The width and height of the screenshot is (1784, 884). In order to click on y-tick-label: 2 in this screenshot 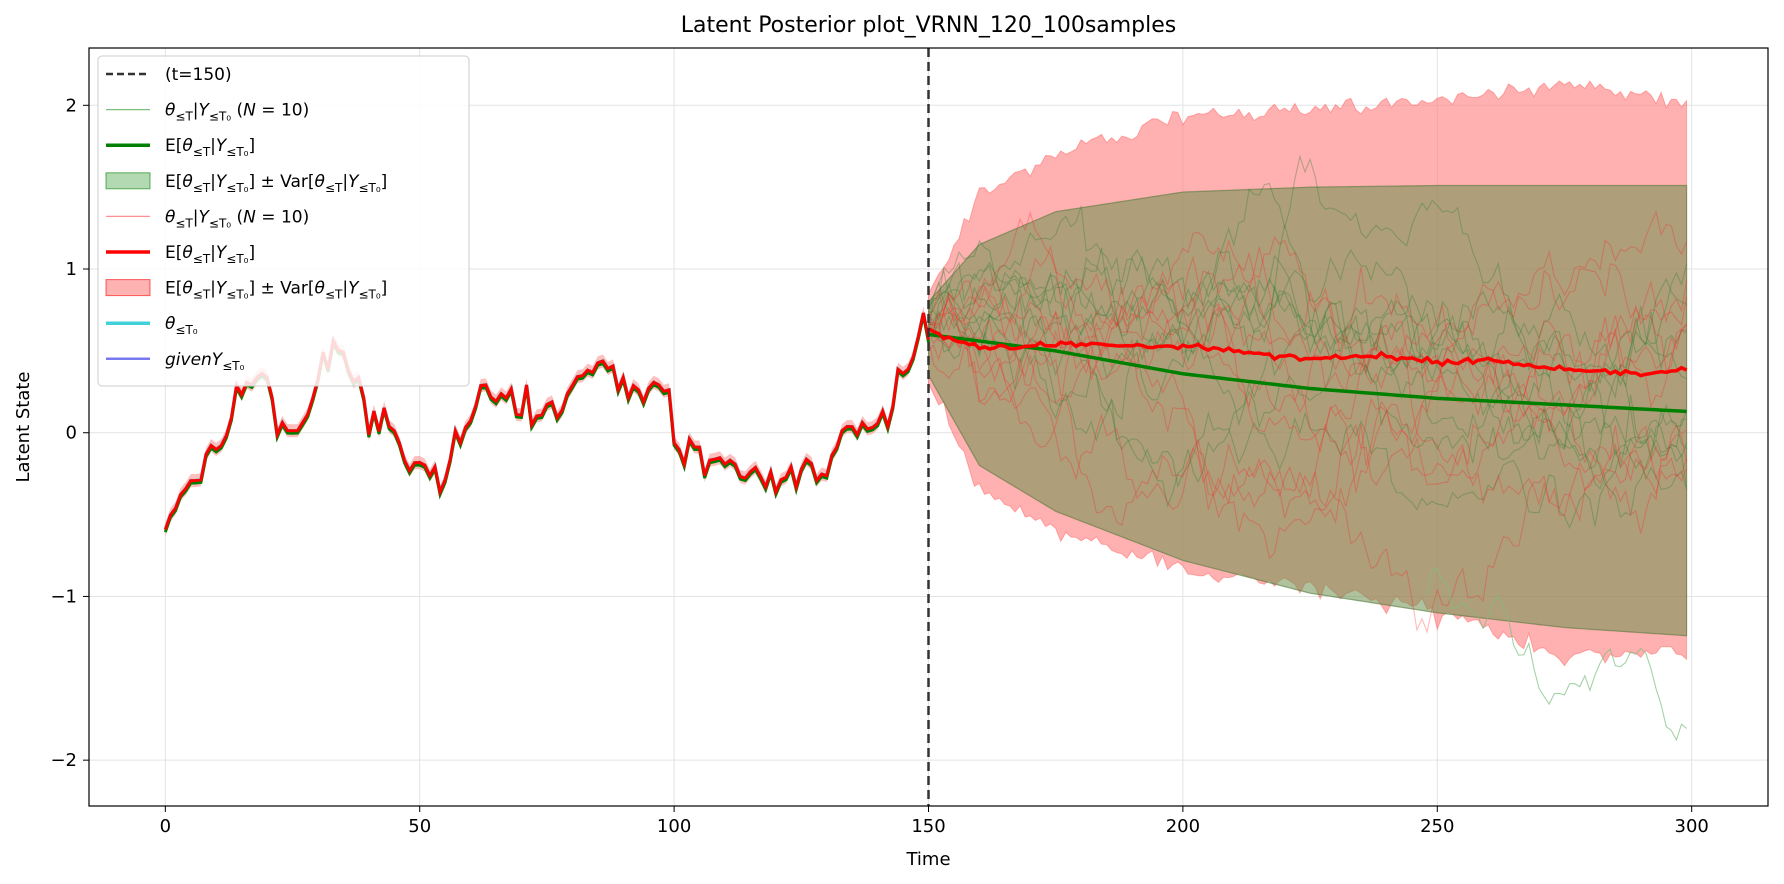, I will do `click(71, 105)`.